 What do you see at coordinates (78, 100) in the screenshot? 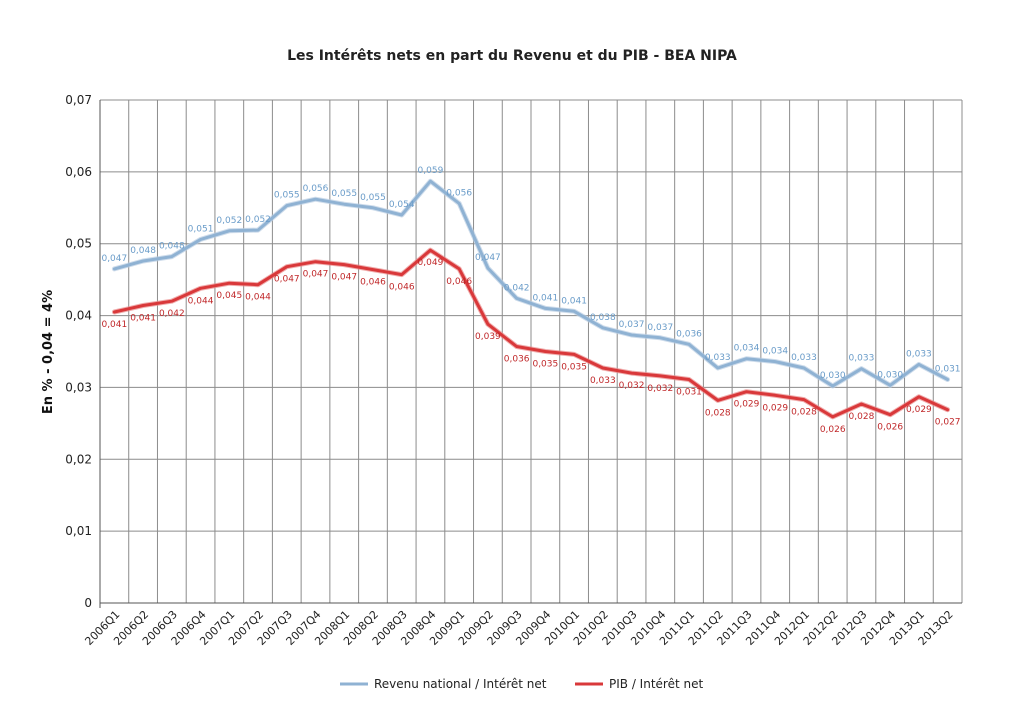
I see `y-tick-label: 0,07` at bounding box center [78, 100].